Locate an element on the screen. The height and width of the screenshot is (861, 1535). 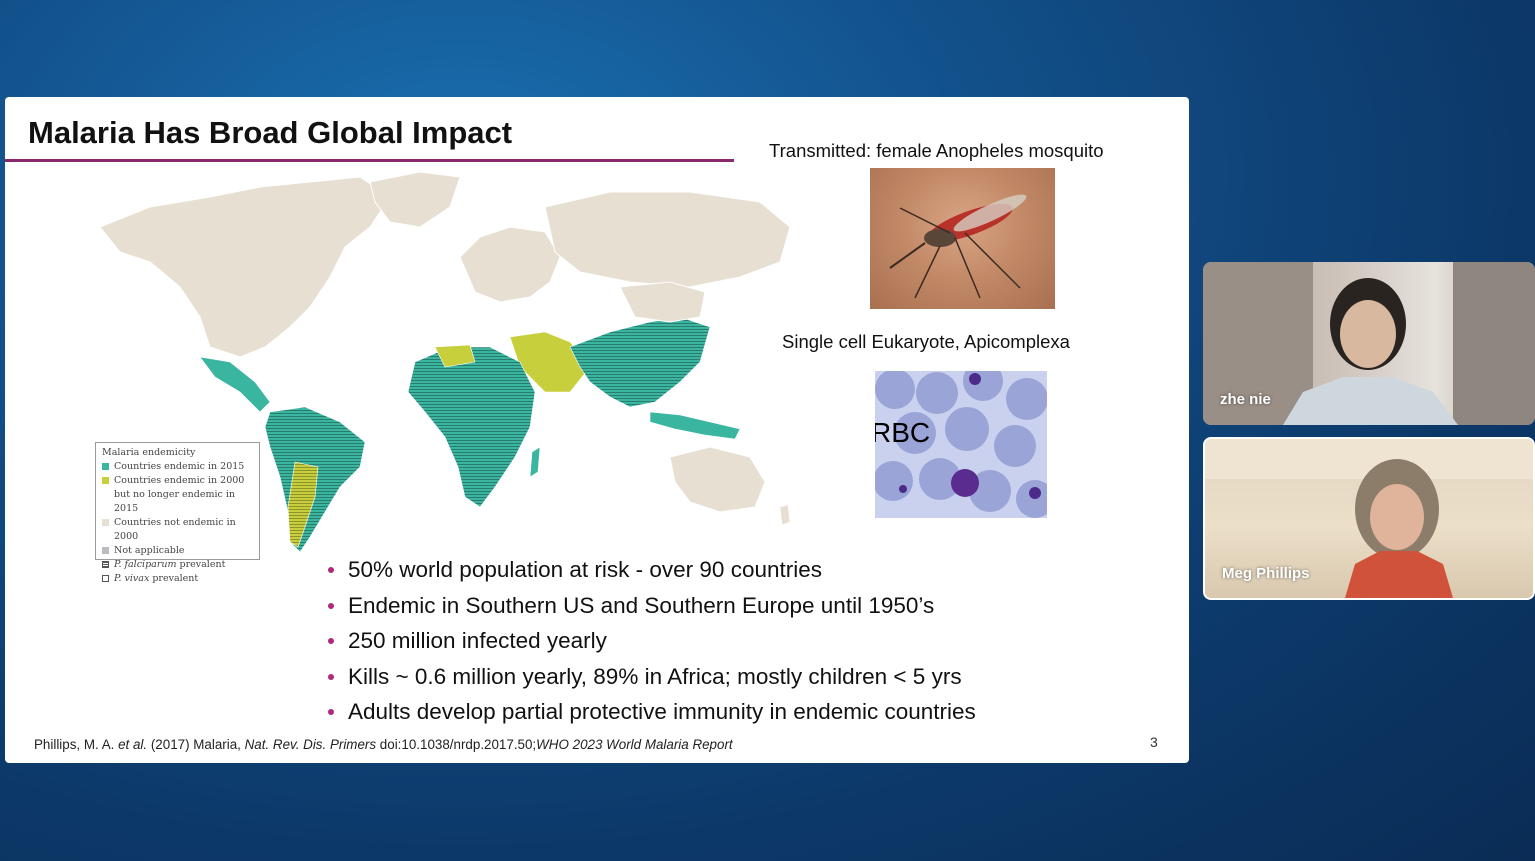
legend-label: P. vivax prevalent is located at coordinates (156, 578).